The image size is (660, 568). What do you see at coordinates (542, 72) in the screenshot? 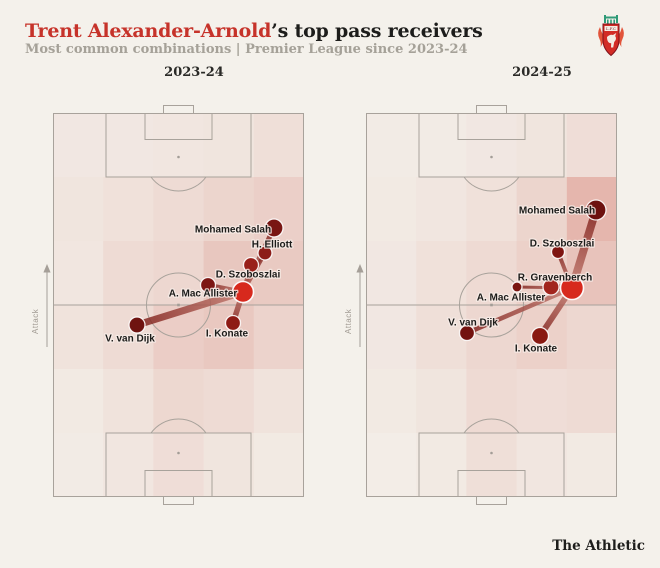
I see `season-label-2024-25: 2024-25` at bounding box center [542, 72].